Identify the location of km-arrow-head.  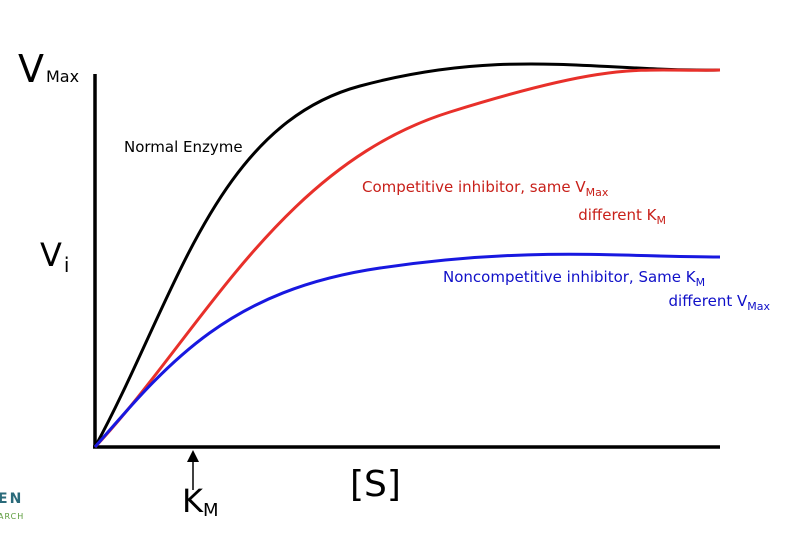
(193, 456).